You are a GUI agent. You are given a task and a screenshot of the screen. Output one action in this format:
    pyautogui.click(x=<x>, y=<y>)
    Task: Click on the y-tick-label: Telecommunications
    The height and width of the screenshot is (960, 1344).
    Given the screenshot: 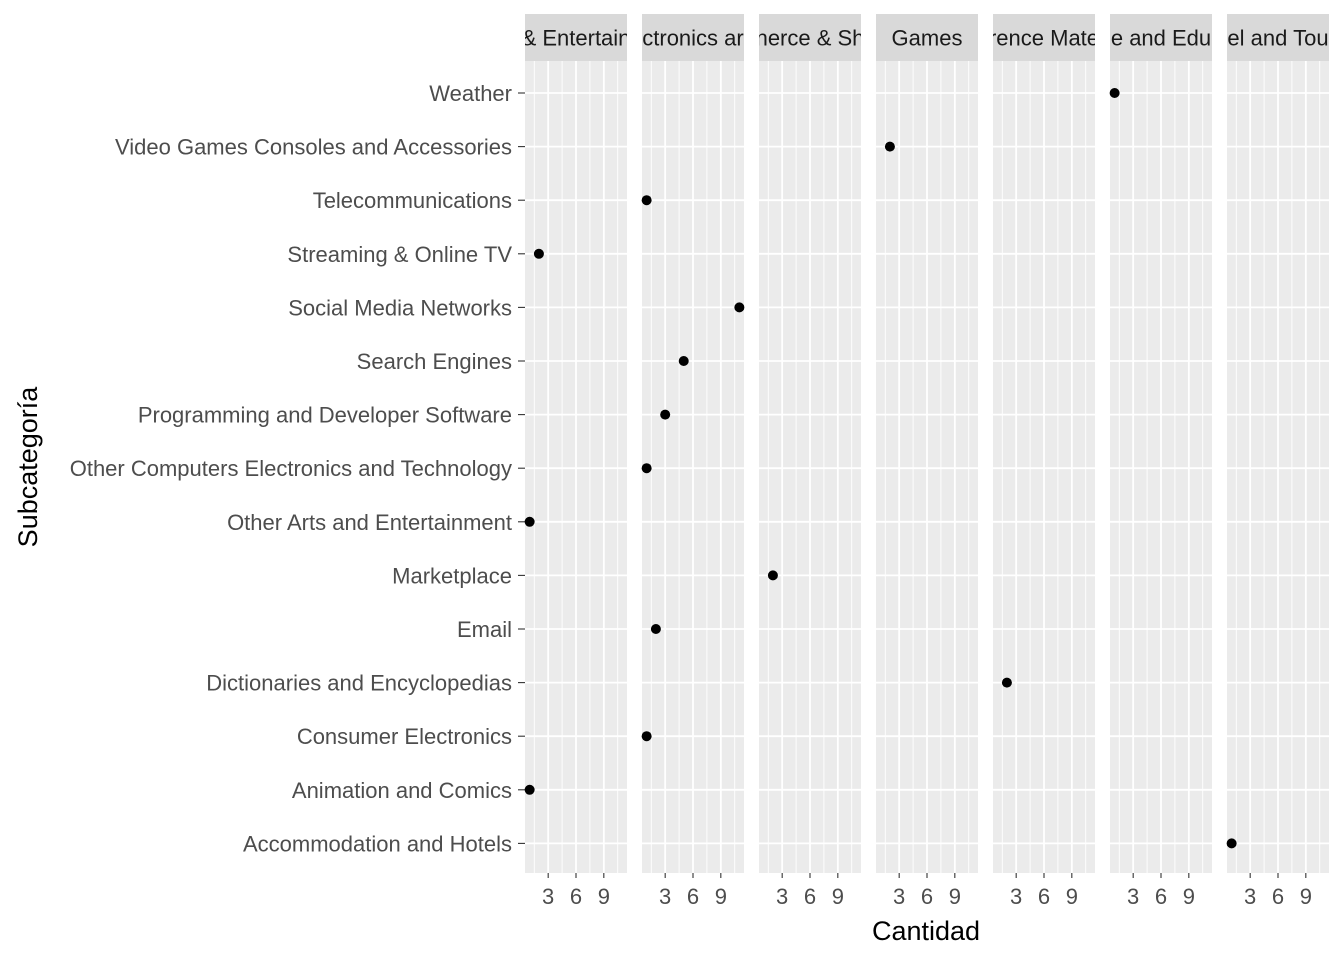 What is the action you would take?
    pyautogui.click(x=412, y=200)
    